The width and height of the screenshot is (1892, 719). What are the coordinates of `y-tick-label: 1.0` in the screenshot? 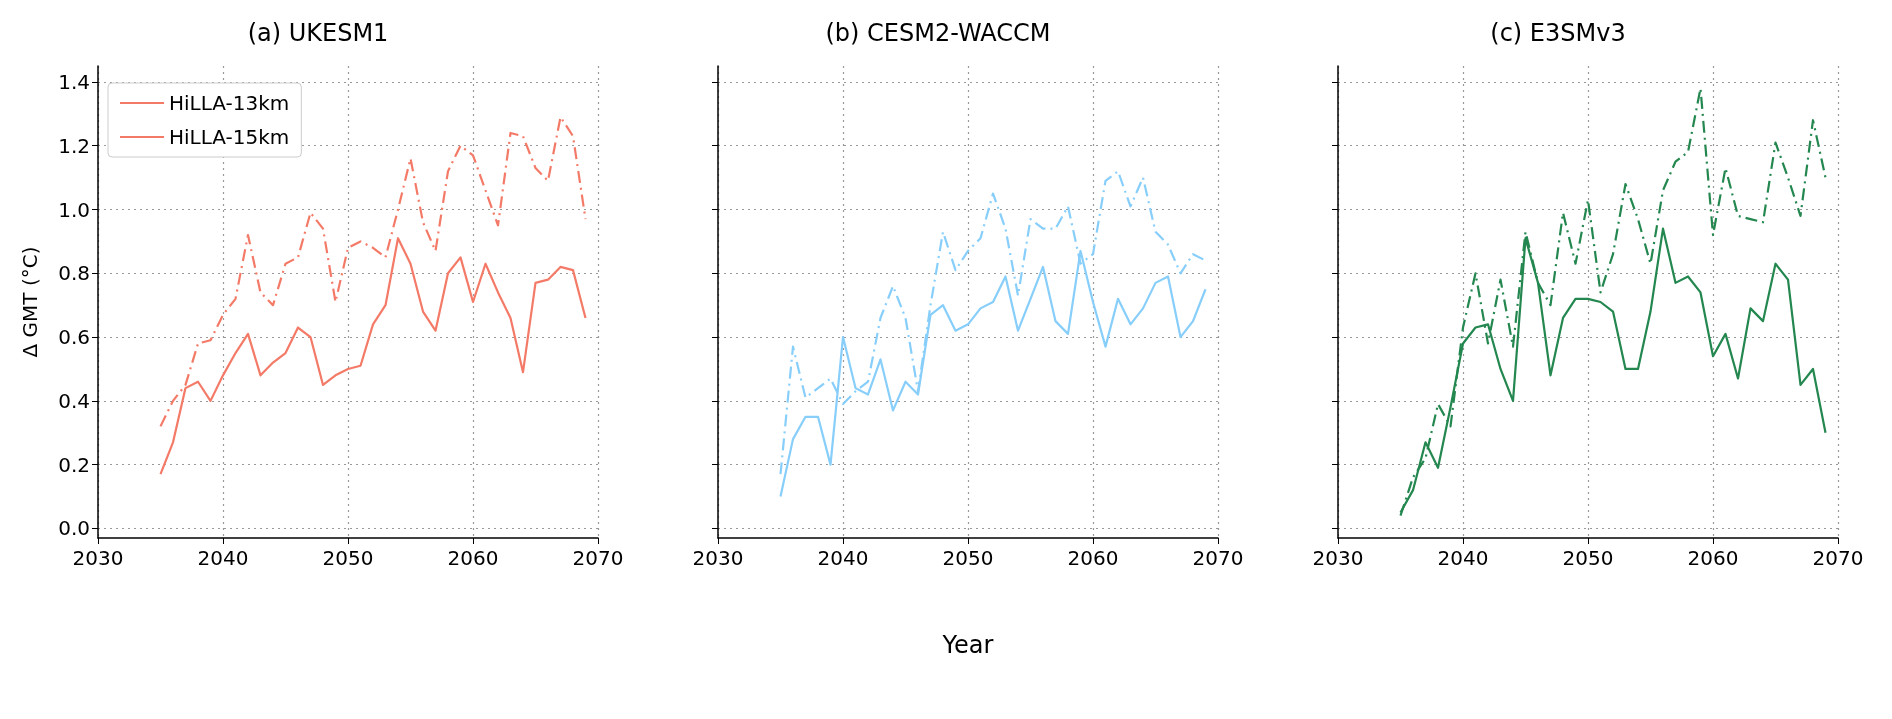 It's located at (74, 209).